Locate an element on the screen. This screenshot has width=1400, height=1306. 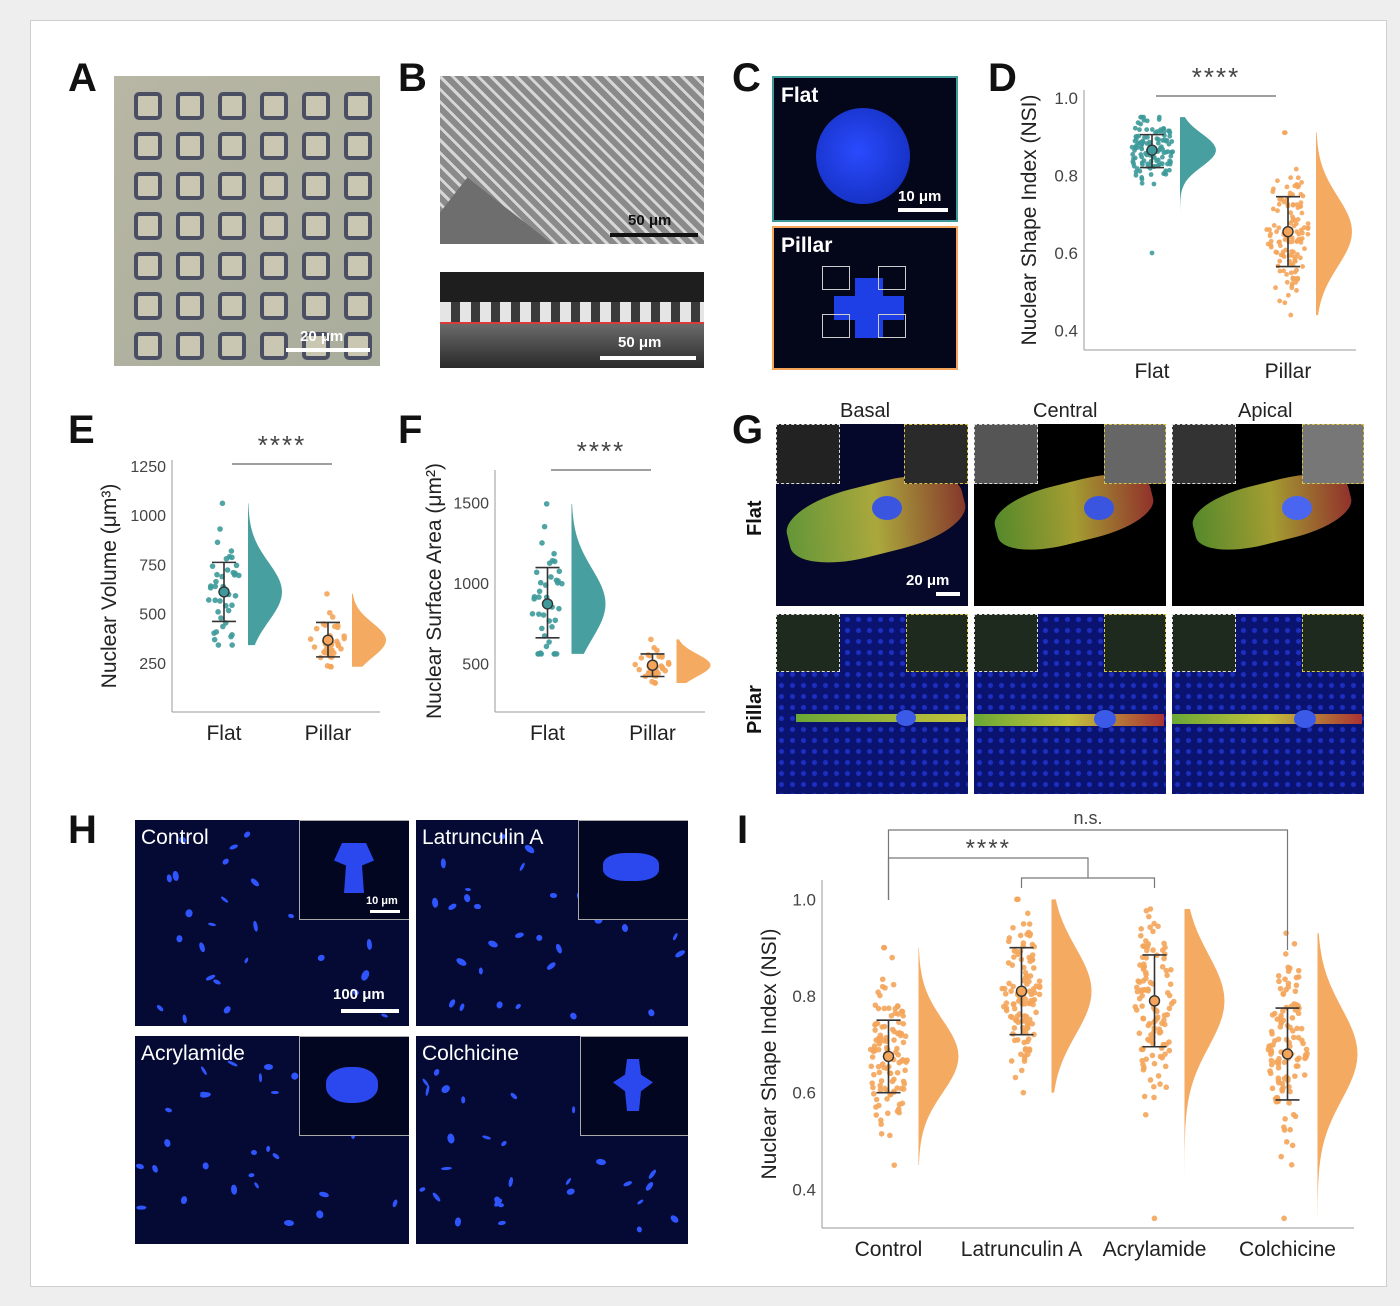
panel-label-g: G is located at coordinates (748, 430).